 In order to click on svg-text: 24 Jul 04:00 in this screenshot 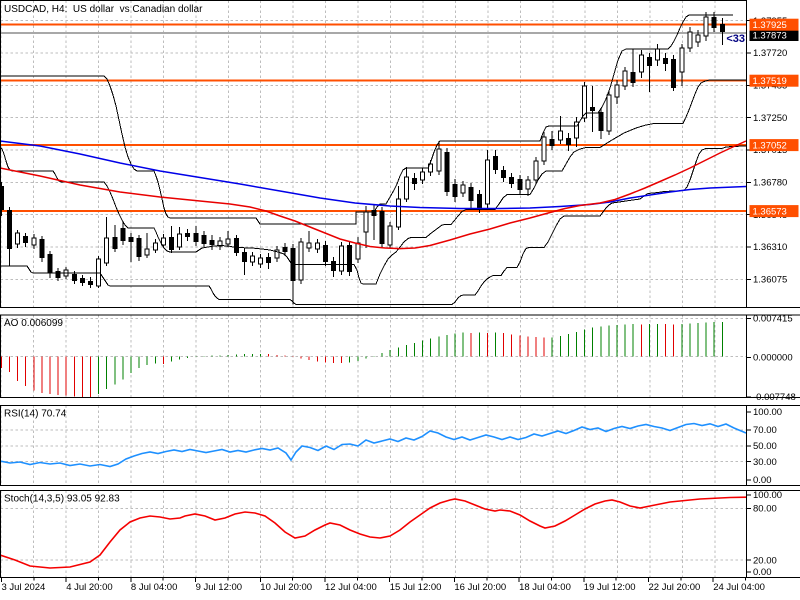, I will do `click(739, 587)`.